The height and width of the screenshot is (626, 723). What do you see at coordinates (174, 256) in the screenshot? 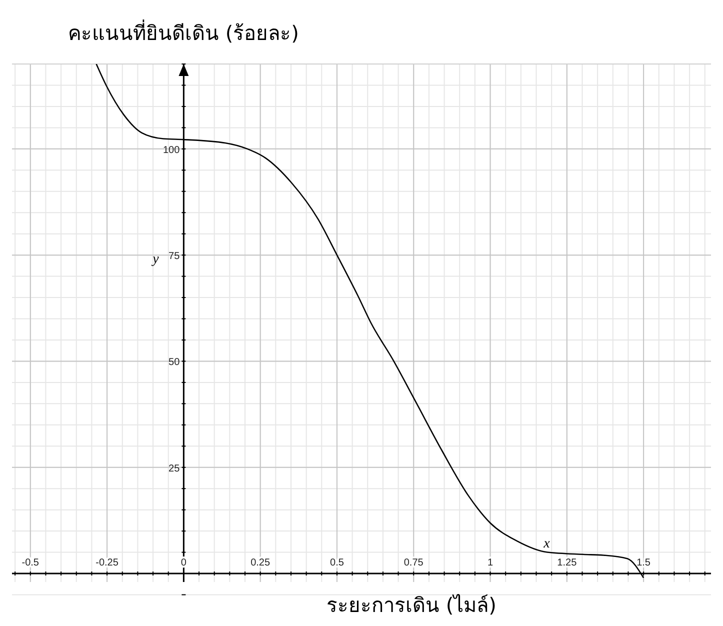
I see `y-tick-label: 75` at bounding box center [174, 256].